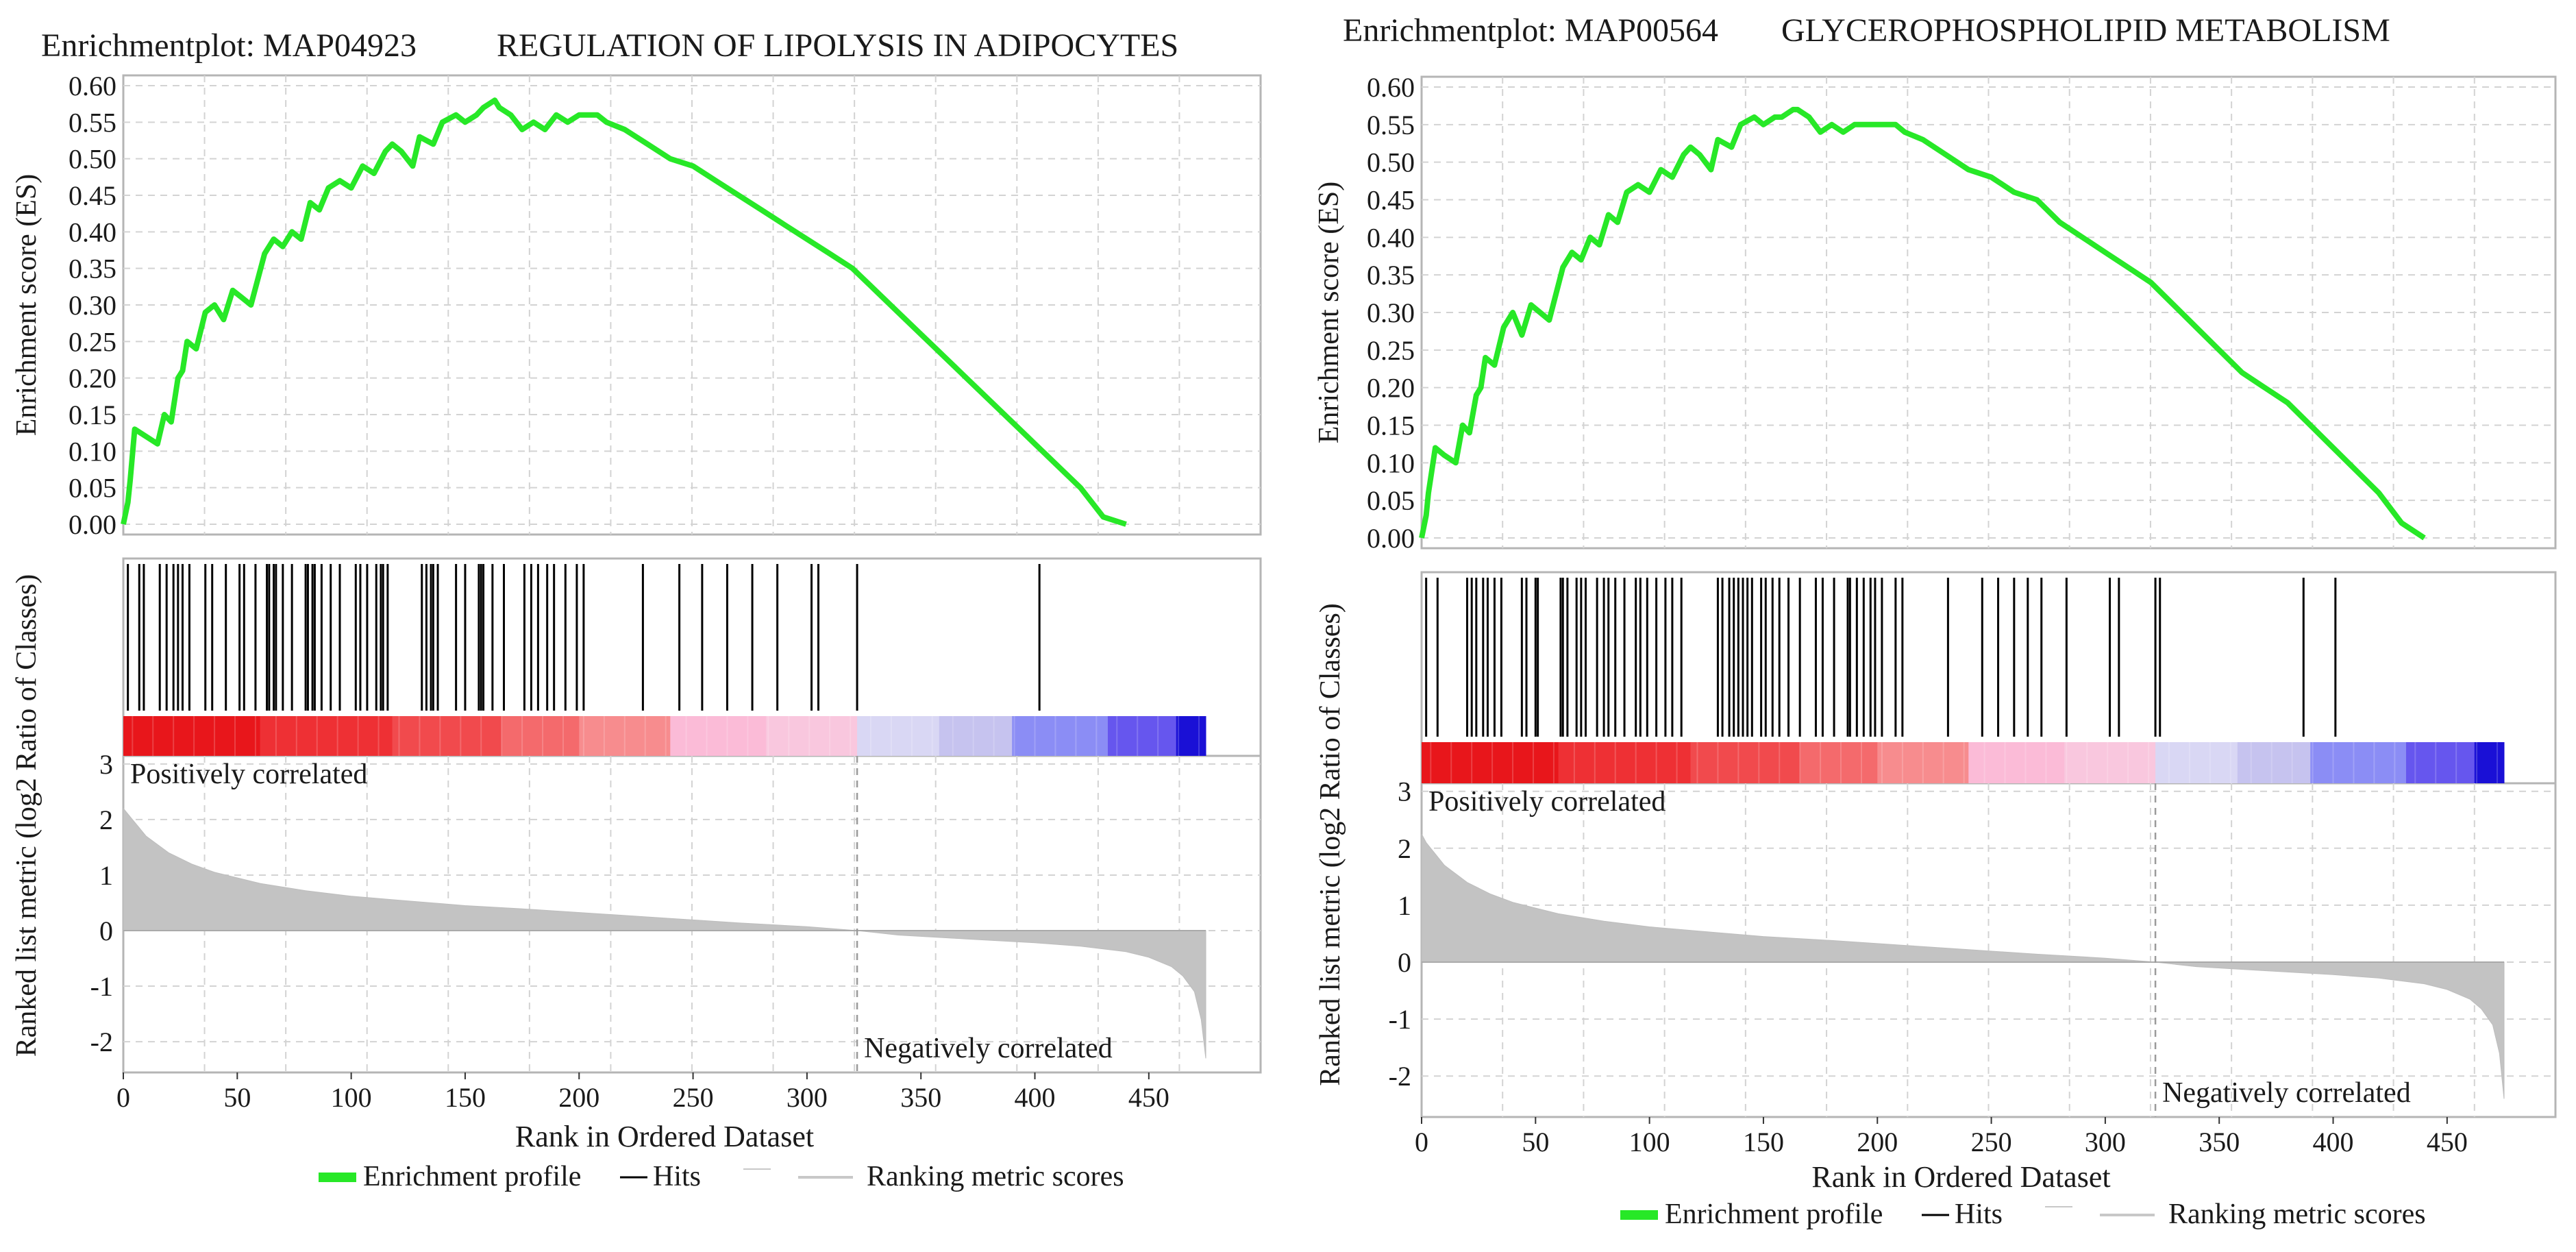 Image resolution: width=2576 pixels, height=1252 pixels. I want to click on chart-title-name: REGULATION OF LIPOLYSIS IN ADIPOCYTES, so click(837, 45).